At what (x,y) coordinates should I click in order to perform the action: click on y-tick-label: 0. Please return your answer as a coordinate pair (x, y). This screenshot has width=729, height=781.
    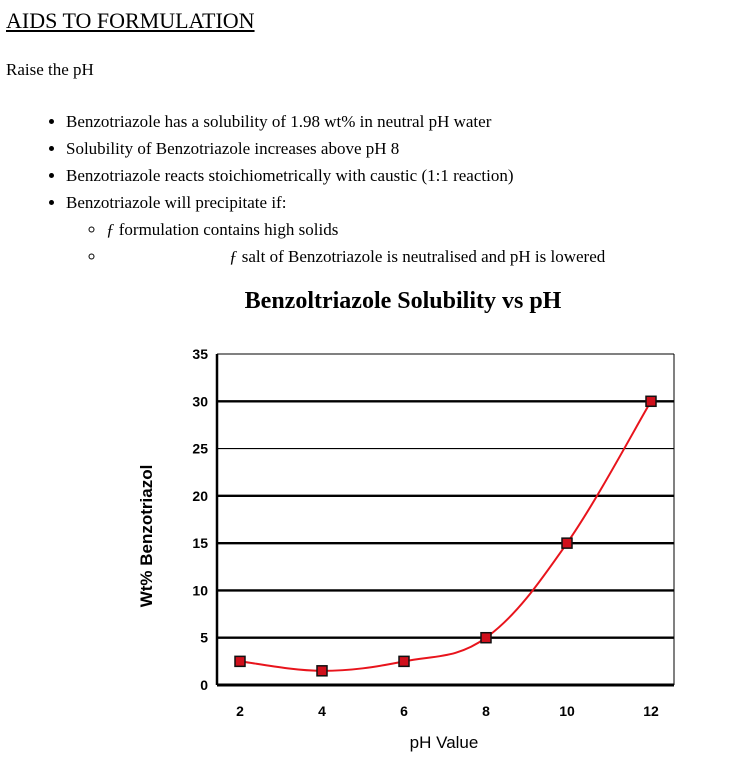
    Looking at the image, I should click on (204, 685).